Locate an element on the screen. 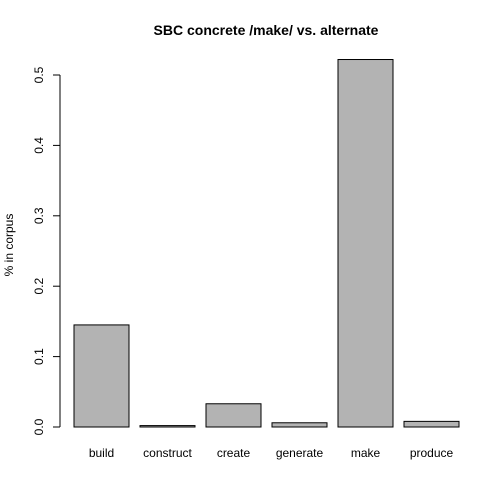  bar-produce is located at coordinates (431, 424).